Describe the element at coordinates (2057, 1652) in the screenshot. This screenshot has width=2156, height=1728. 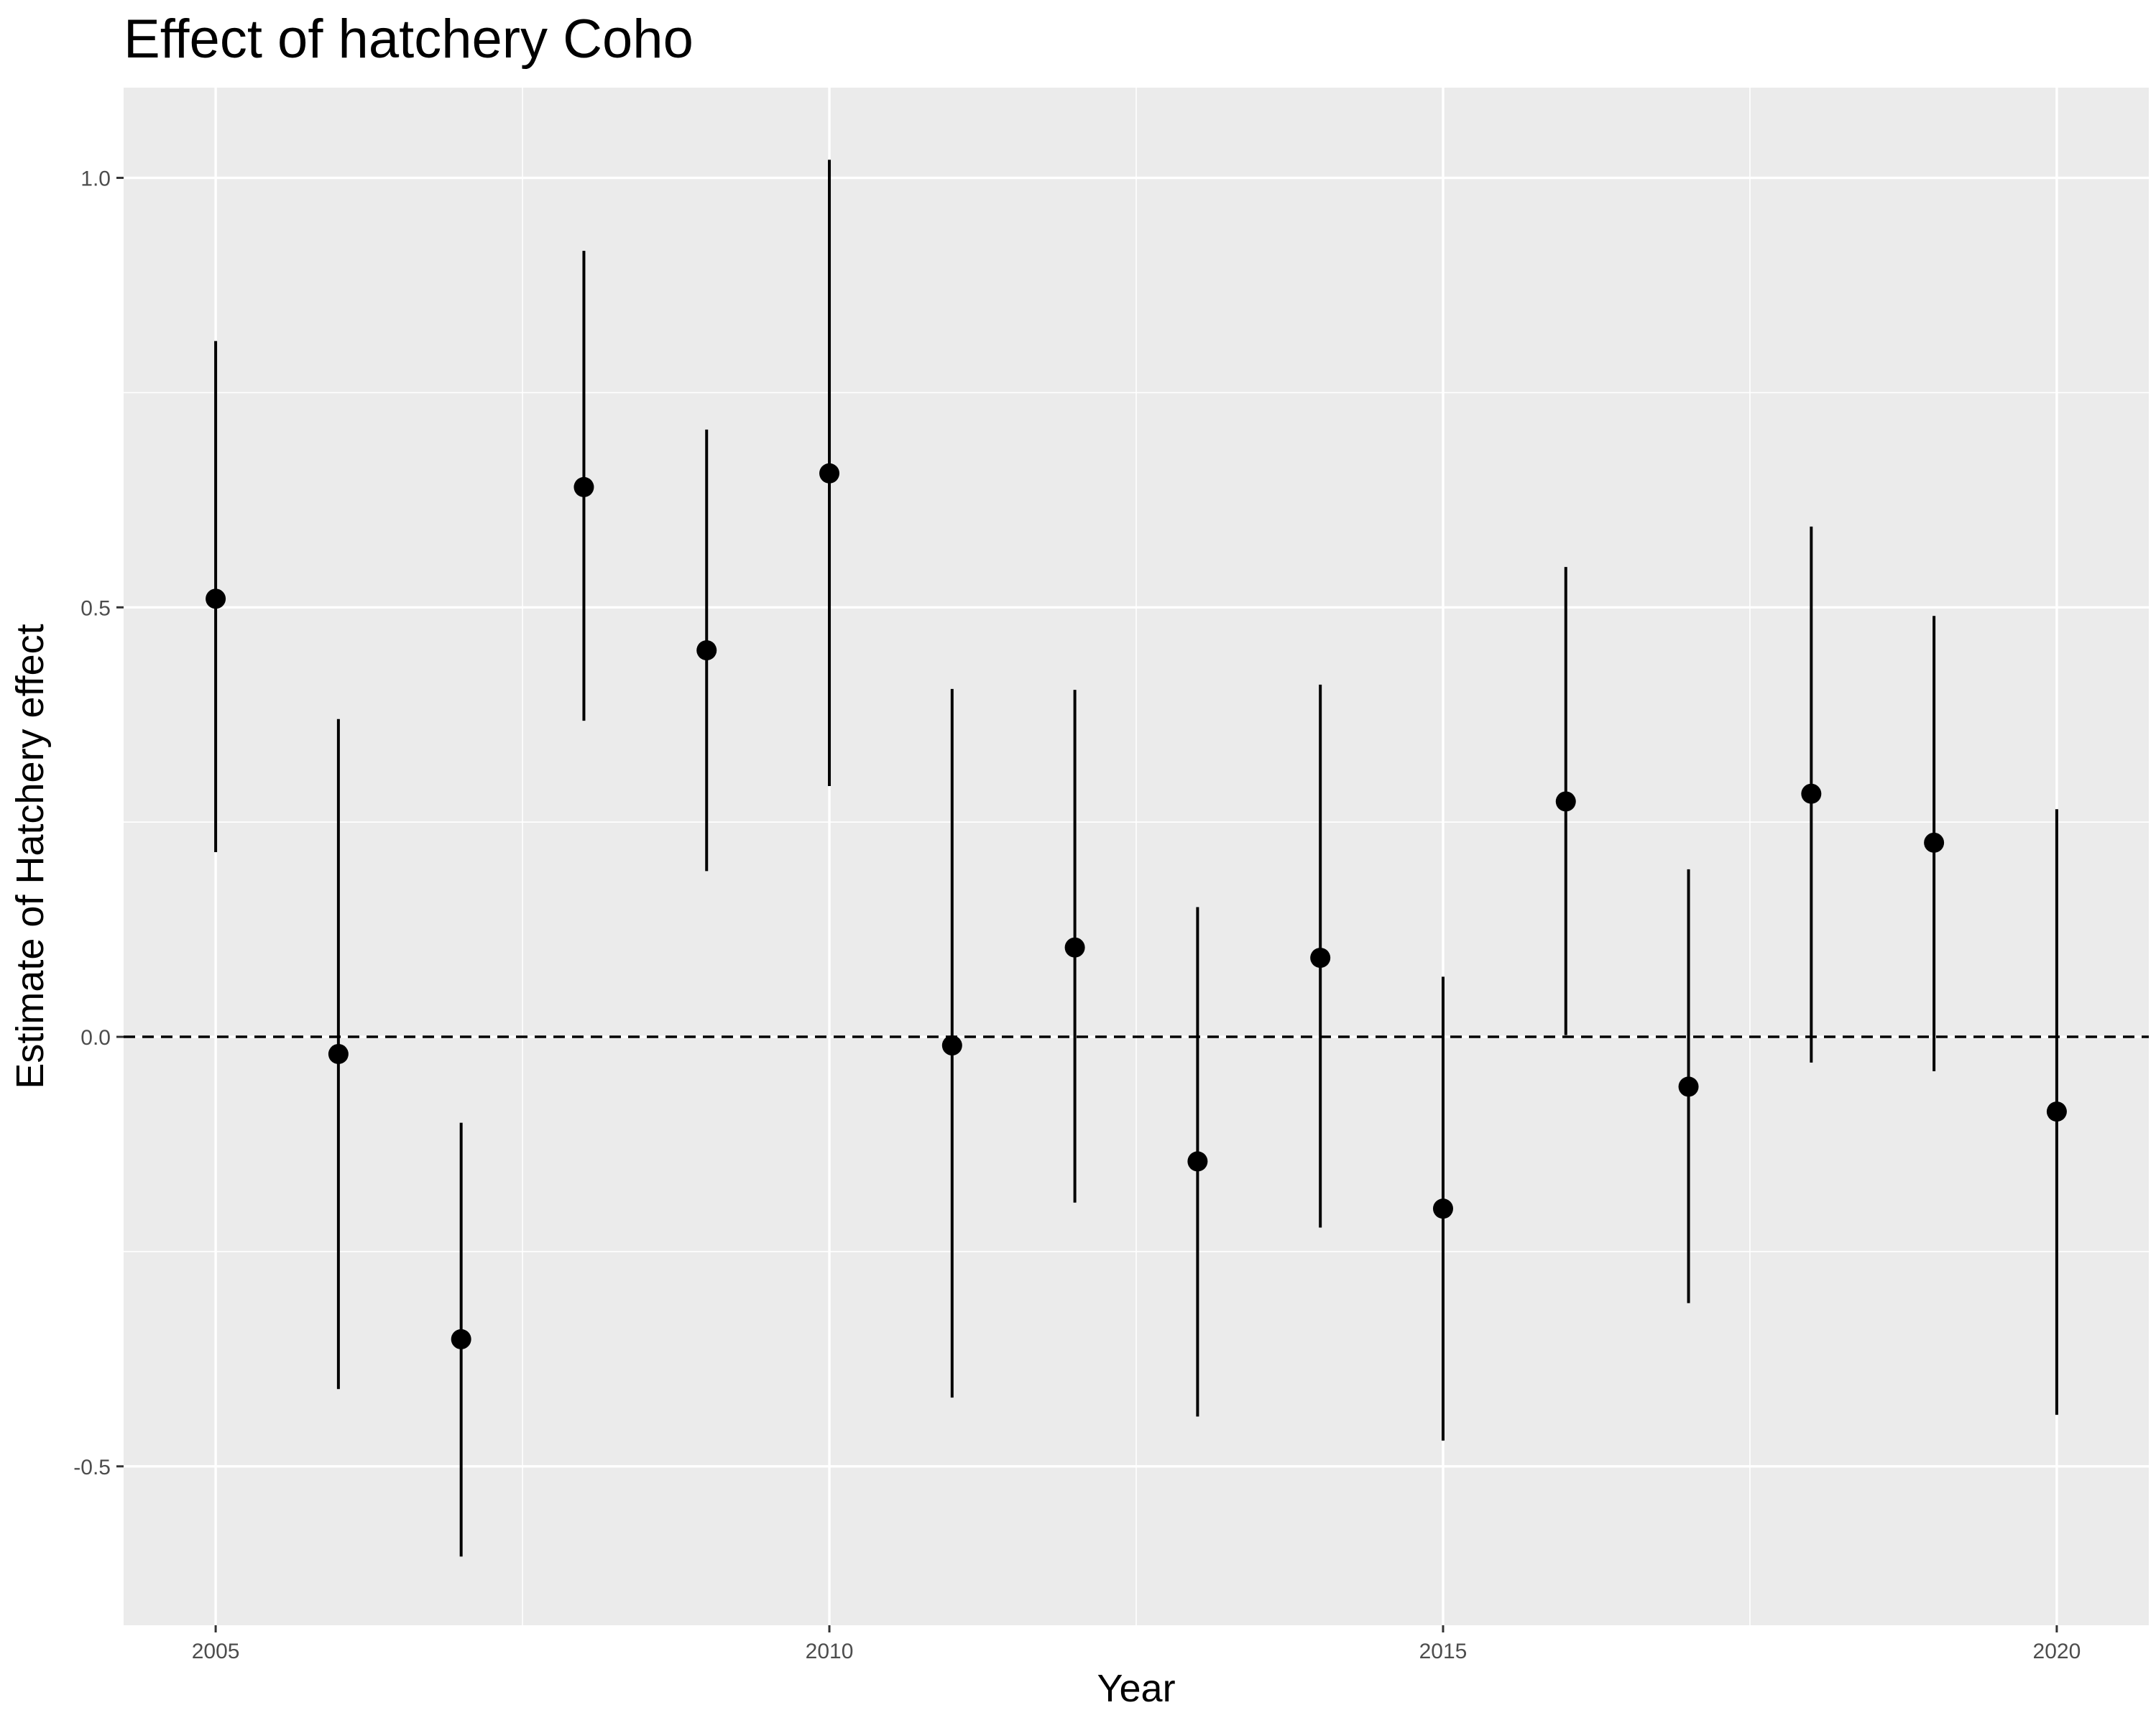
I see `x-tick-label: 2020` at that location.